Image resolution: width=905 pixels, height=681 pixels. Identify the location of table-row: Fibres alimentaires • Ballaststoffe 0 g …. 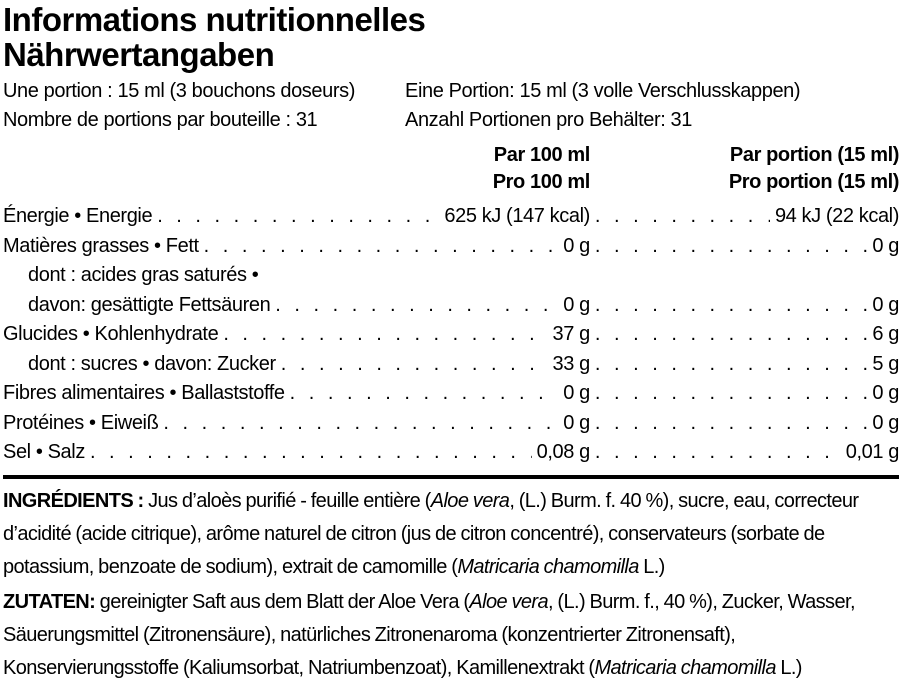
(451, 394).